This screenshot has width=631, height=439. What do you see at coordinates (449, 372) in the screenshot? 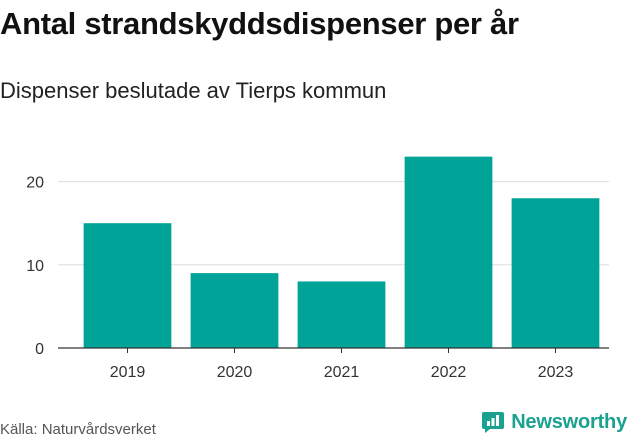
I see `x-tick-label: 2022` at bounding box center [449, 372].